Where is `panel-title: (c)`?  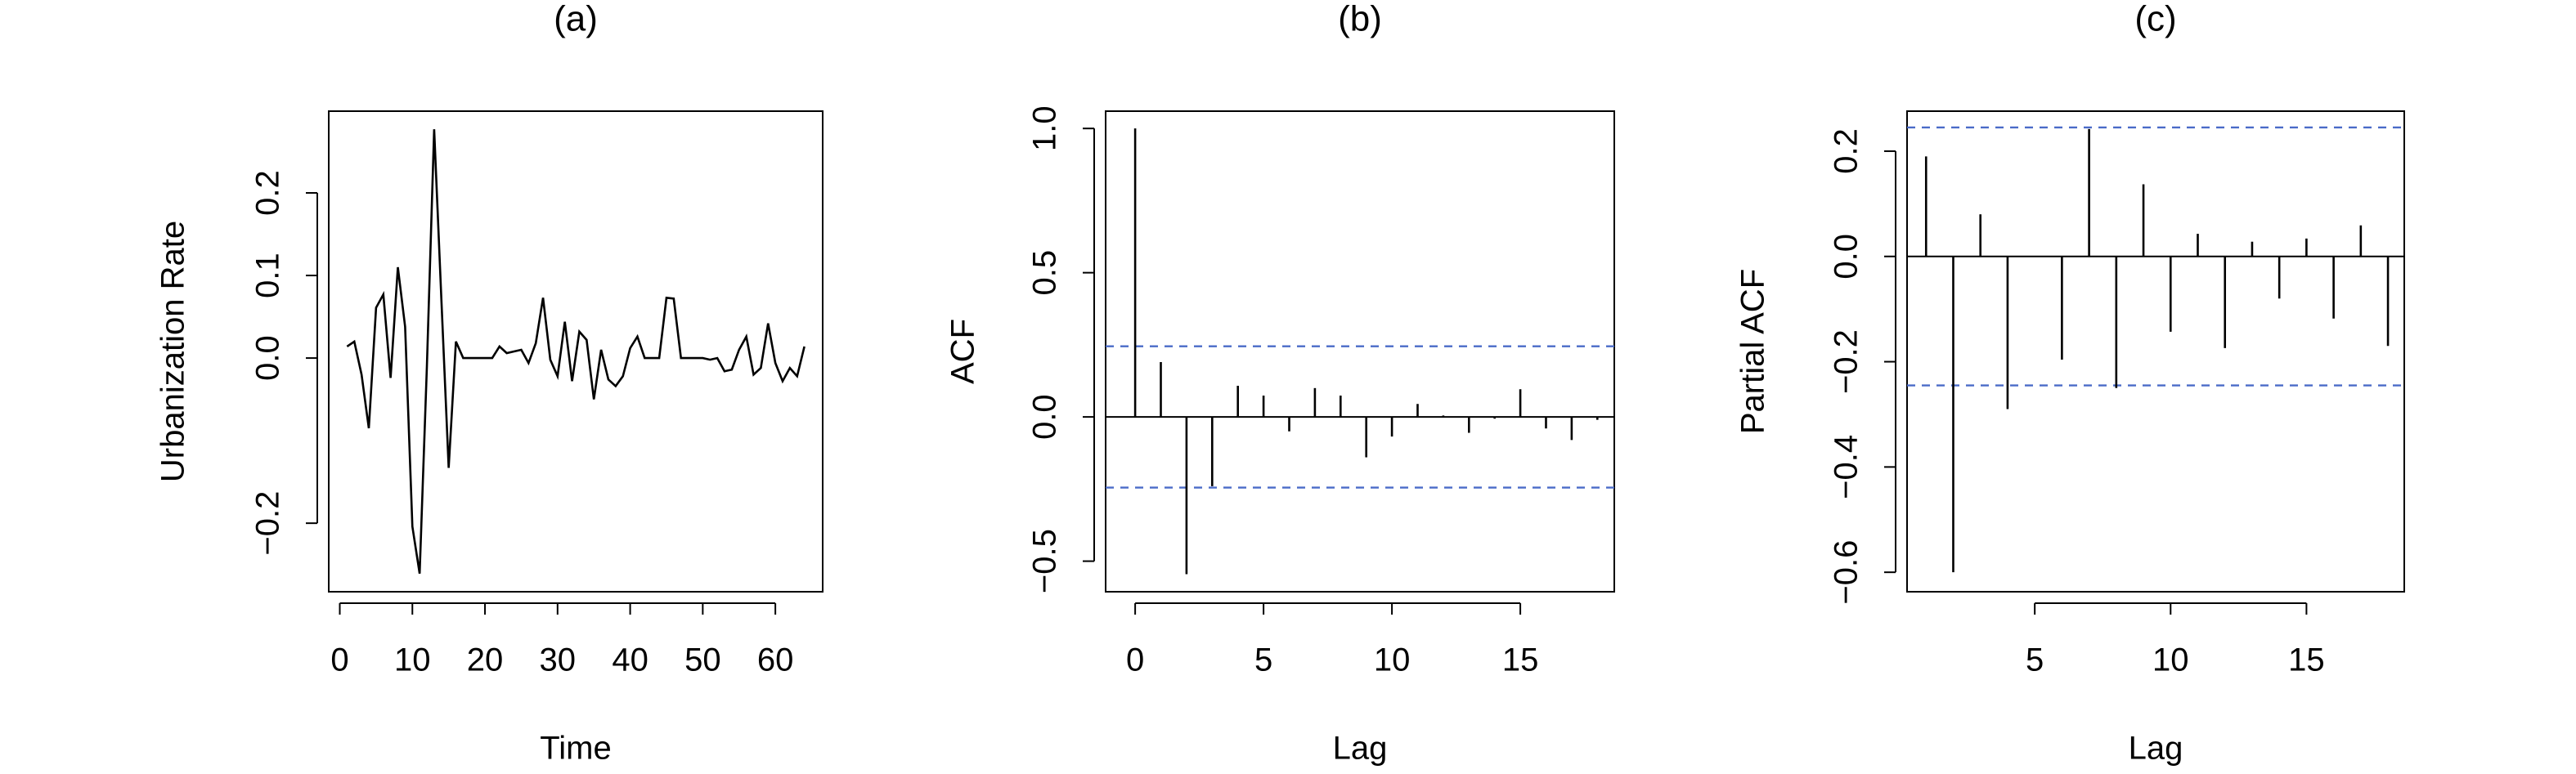 panel-title: (c) is located at coordinates (2155, 19).